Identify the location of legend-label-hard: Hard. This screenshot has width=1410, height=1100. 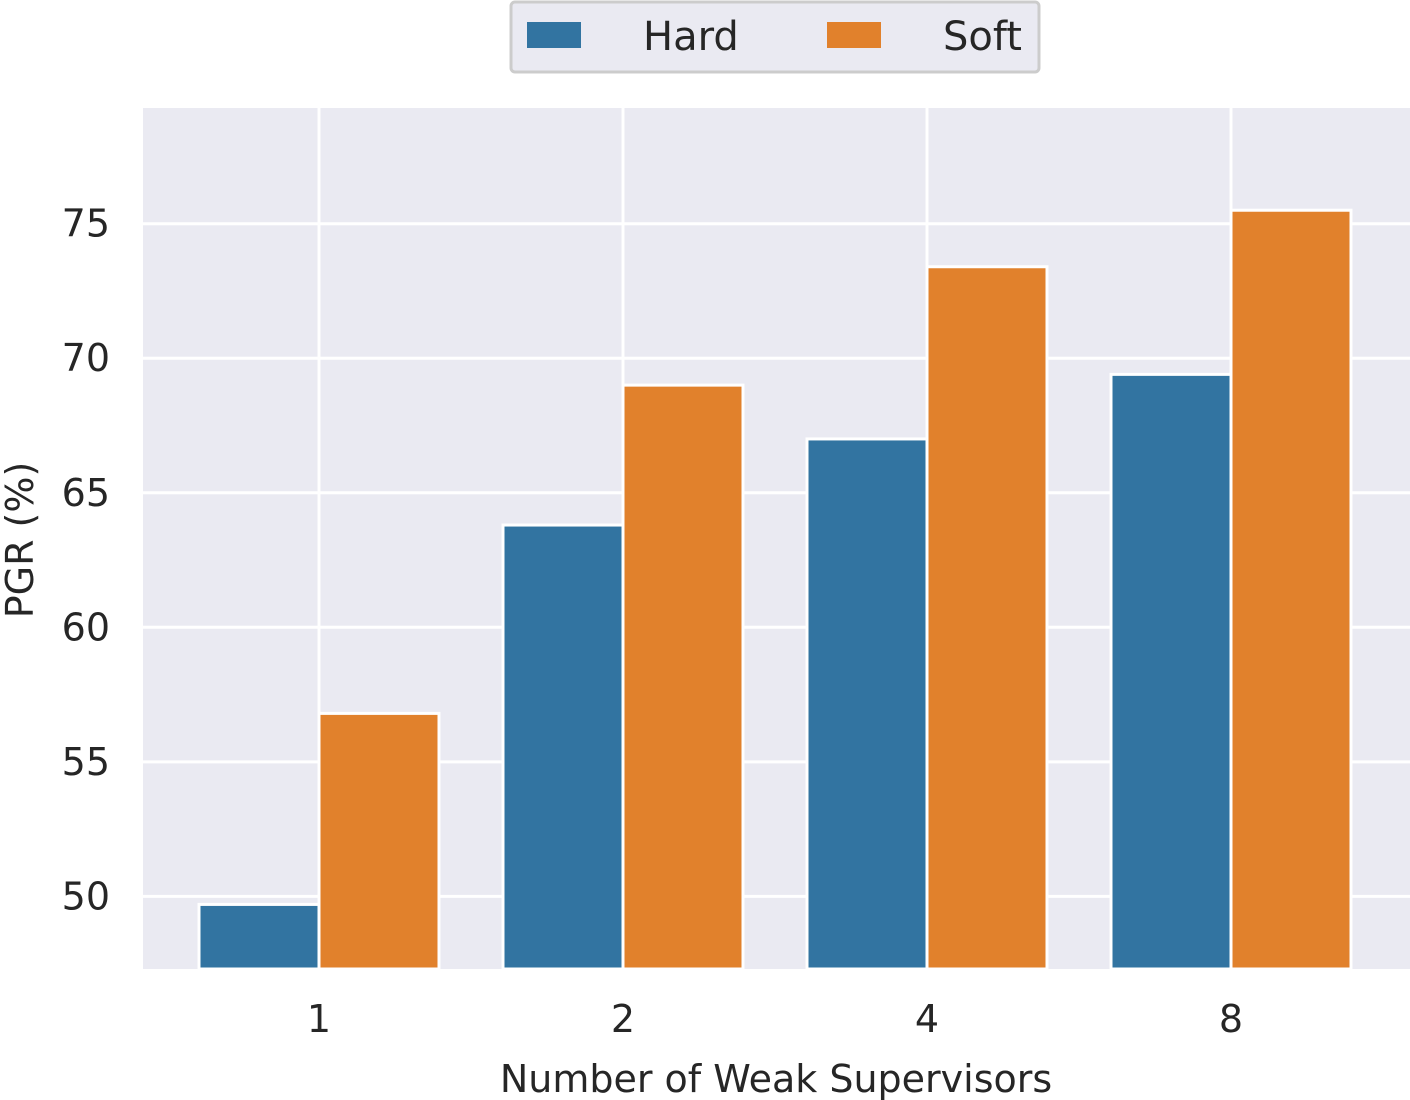
(691, 37).